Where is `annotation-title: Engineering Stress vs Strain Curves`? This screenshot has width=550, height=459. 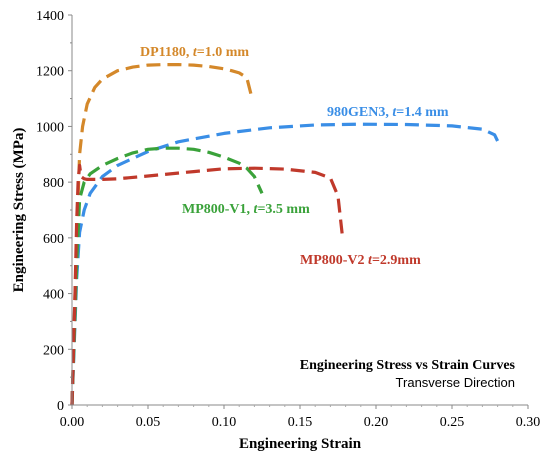 annotation-title: Engineering Stress vs Strain Curves is located at coordinates (408, 365).